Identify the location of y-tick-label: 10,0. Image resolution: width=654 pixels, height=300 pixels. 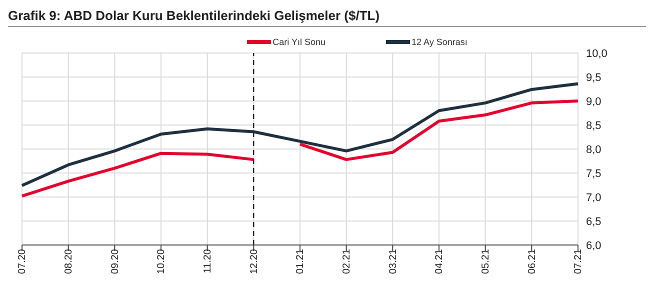
(597, 54).